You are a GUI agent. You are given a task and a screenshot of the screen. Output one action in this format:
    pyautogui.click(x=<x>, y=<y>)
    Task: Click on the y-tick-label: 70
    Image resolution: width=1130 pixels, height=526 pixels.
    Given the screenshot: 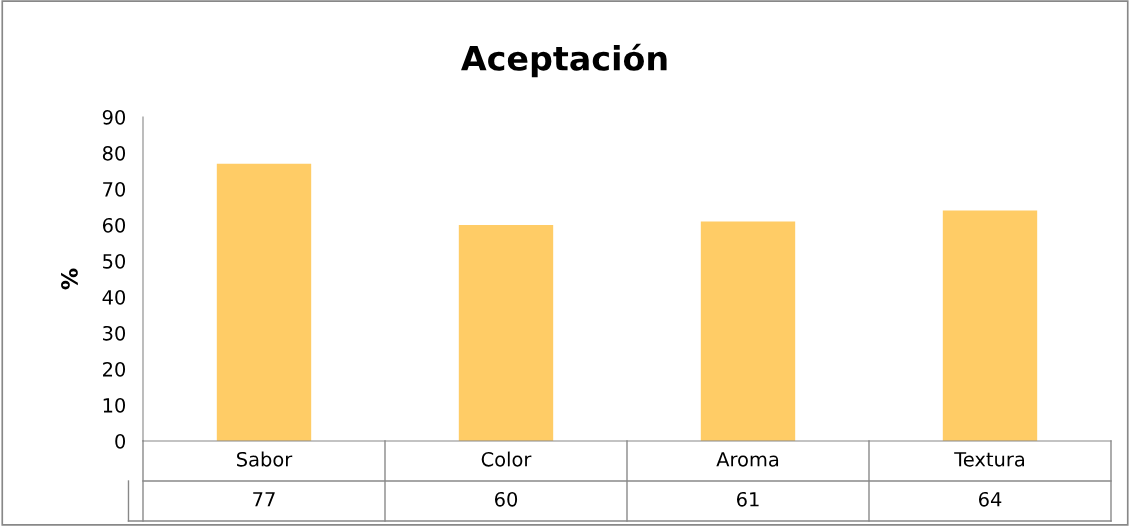 What is the action you would take?
    pyautogui.click(x=114, y=189)
    